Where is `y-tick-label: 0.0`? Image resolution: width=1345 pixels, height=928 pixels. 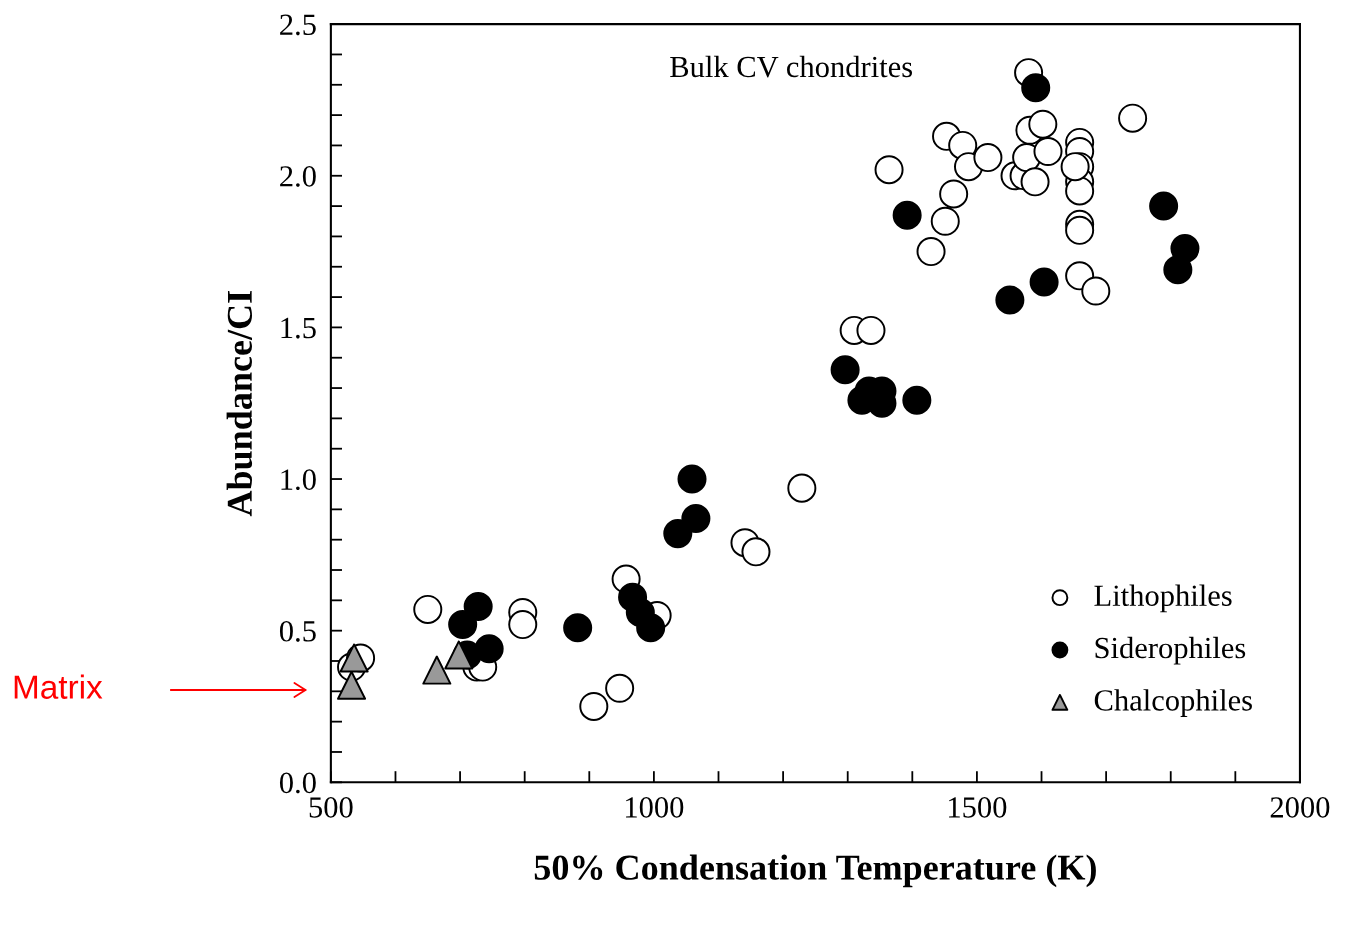 y-tick-label: 0.0 is located at coordinates (297, 783).